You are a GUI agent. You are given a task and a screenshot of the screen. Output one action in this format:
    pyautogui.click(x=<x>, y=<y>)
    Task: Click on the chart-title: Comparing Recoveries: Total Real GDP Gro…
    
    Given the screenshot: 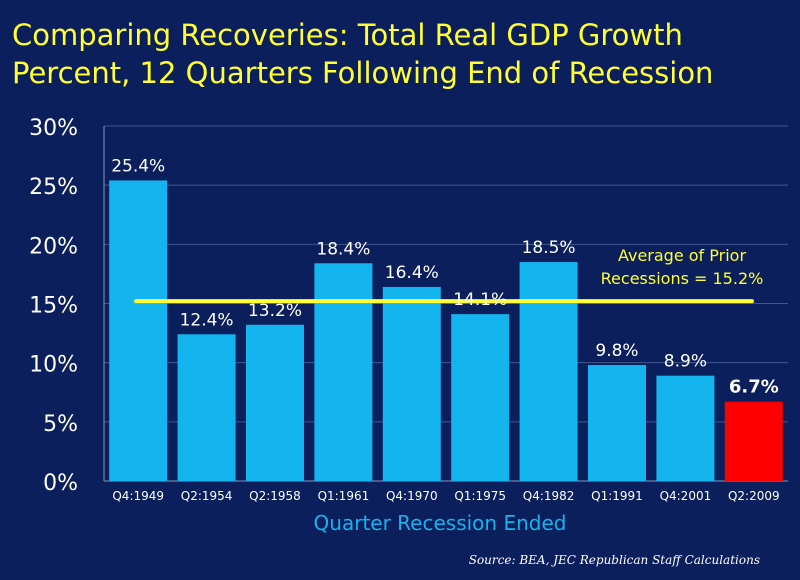 What is the action you would take?
    pyautogui.click(x=402, y=54)
    